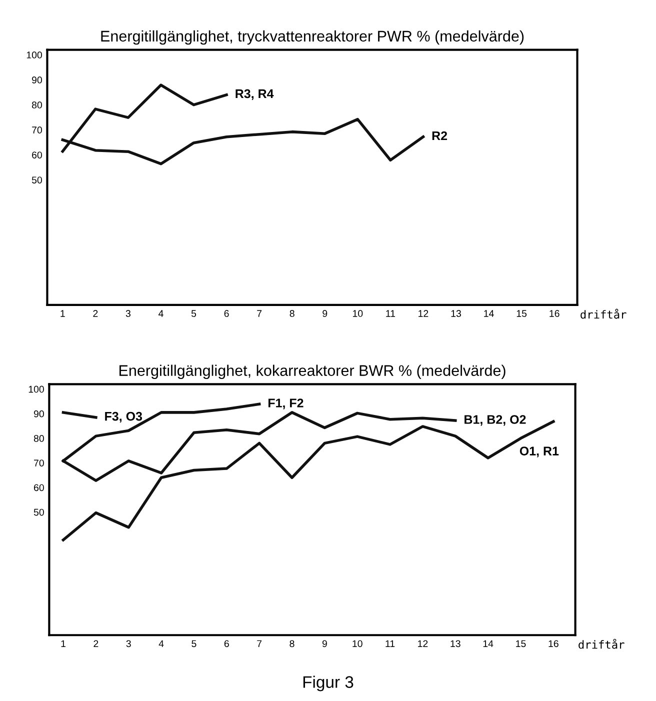  I want to click on chart-title: Energitillgänglighet, kokarreaktorer BWR % (medelvärde), so click(312, 371).